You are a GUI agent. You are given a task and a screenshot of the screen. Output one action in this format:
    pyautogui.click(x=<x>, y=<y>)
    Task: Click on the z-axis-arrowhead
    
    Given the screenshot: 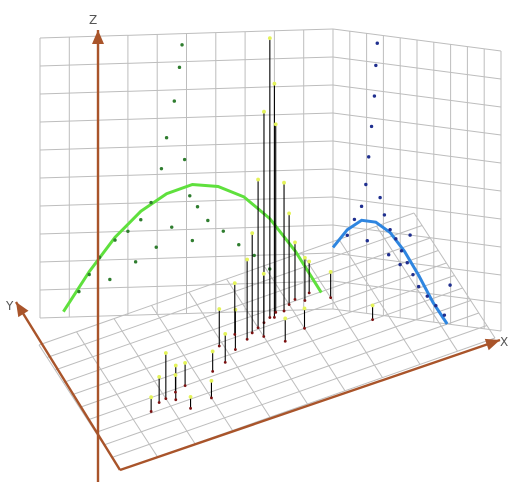 What is the action you would take?
    pyautogui.click(x=98, y=37)
    